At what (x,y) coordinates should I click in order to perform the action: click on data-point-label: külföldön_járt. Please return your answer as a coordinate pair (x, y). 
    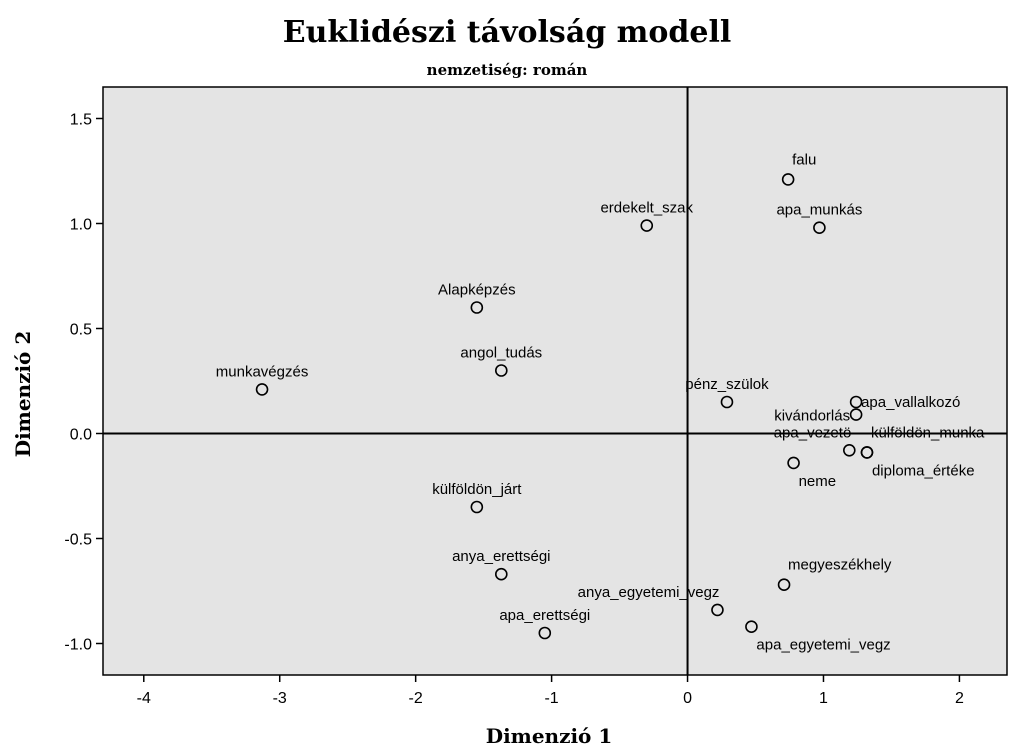
    Looking at the image, I should click on (477, 489).